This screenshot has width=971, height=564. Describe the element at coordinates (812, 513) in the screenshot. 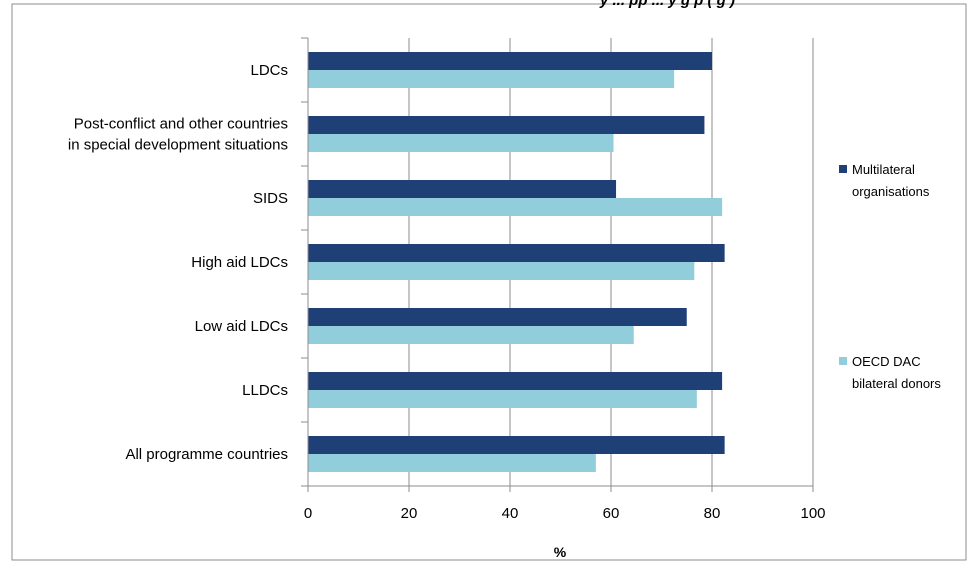

I see `x-tick-label-100: 100` at that location.